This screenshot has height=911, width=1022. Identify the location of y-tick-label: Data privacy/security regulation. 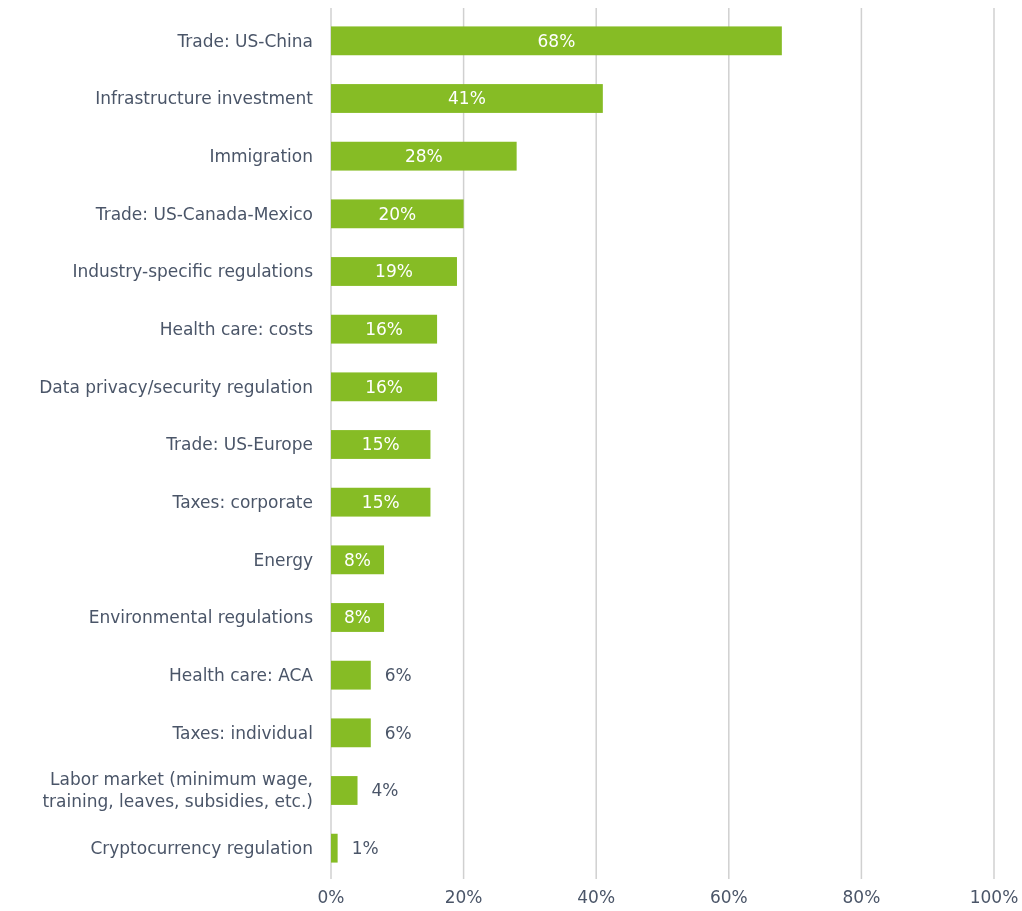
(176, 386).